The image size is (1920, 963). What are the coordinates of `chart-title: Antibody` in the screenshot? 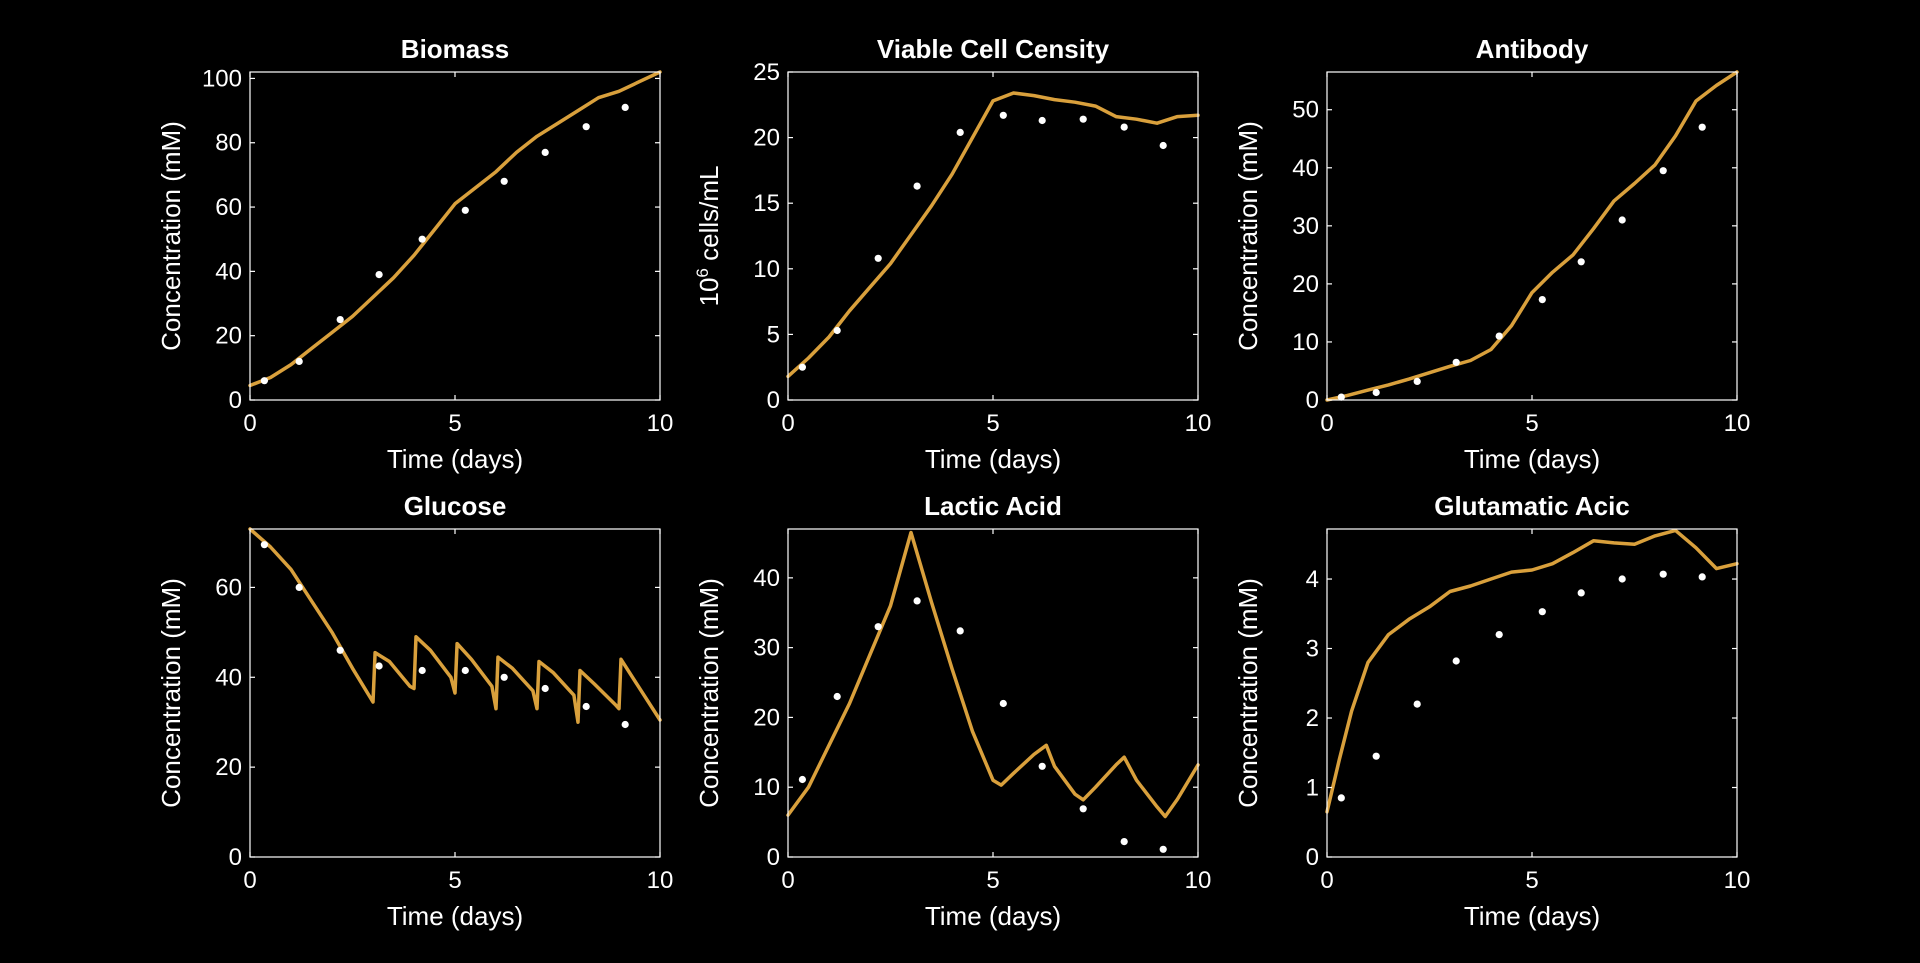 It's located at (1532, 49).